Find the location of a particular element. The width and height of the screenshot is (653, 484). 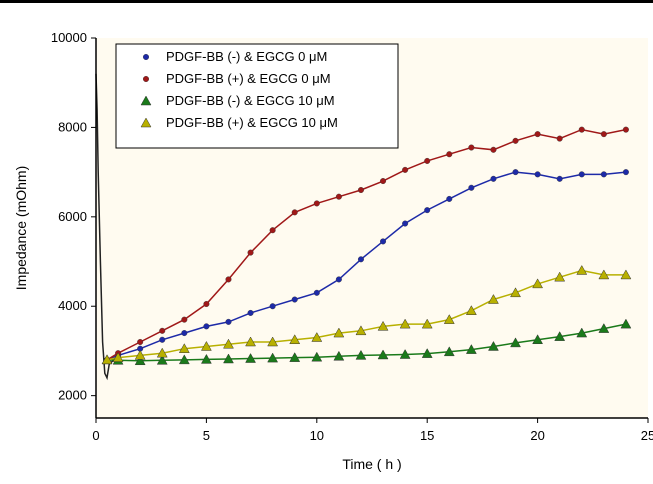

legend-box is located at coordinates (257, 96).